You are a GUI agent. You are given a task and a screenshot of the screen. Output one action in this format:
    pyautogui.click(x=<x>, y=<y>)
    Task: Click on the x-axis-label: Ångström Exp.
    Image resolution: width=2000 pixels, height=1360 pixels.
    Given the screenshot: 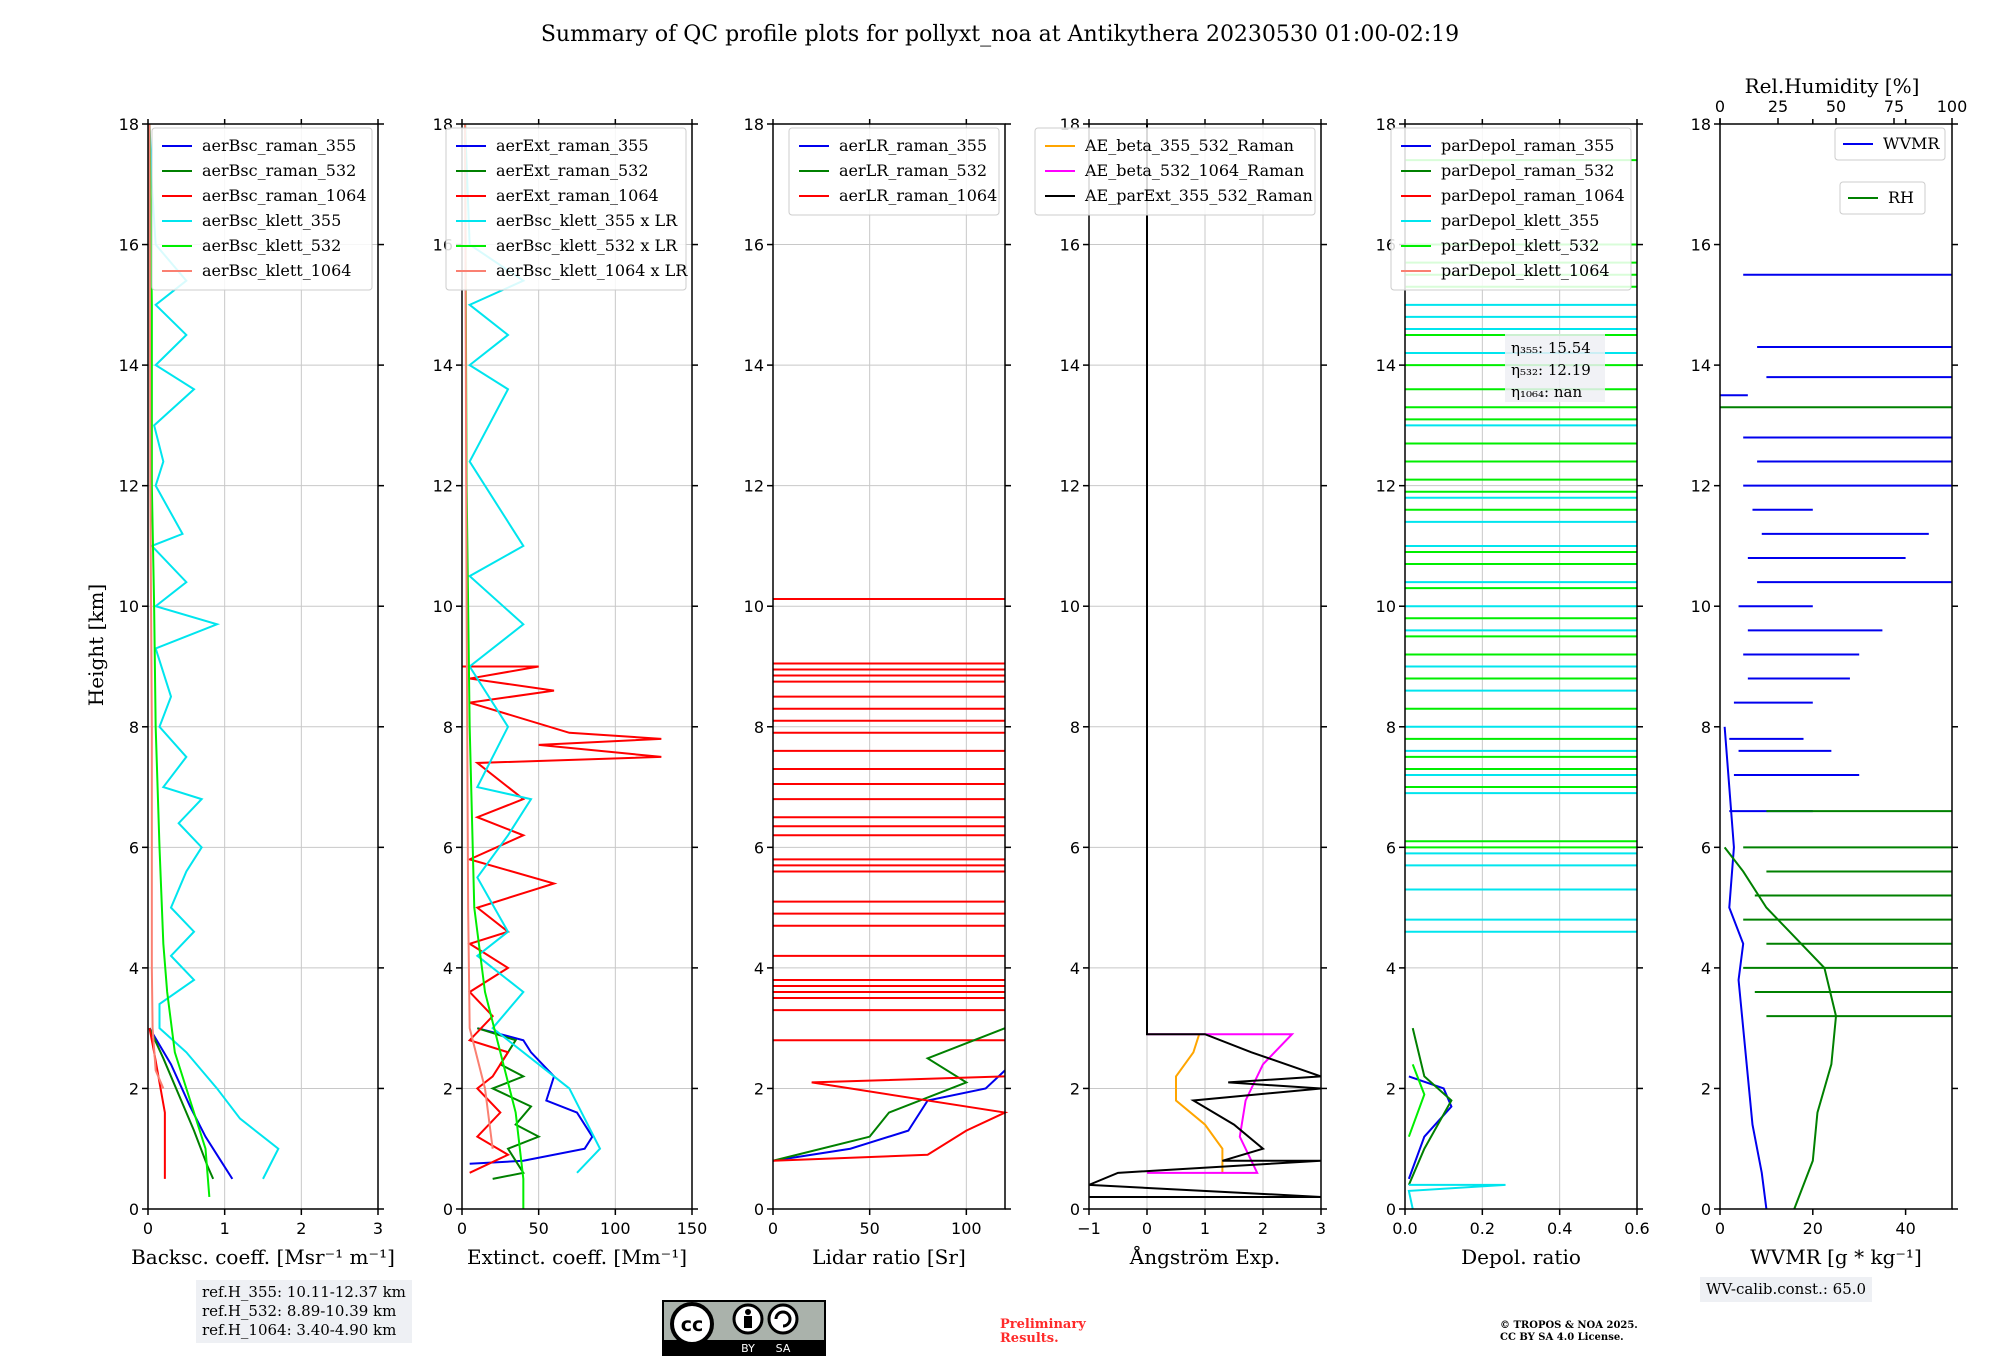 What is the action you would take?
    pyautogui.click(x=1204, y=1256)
    